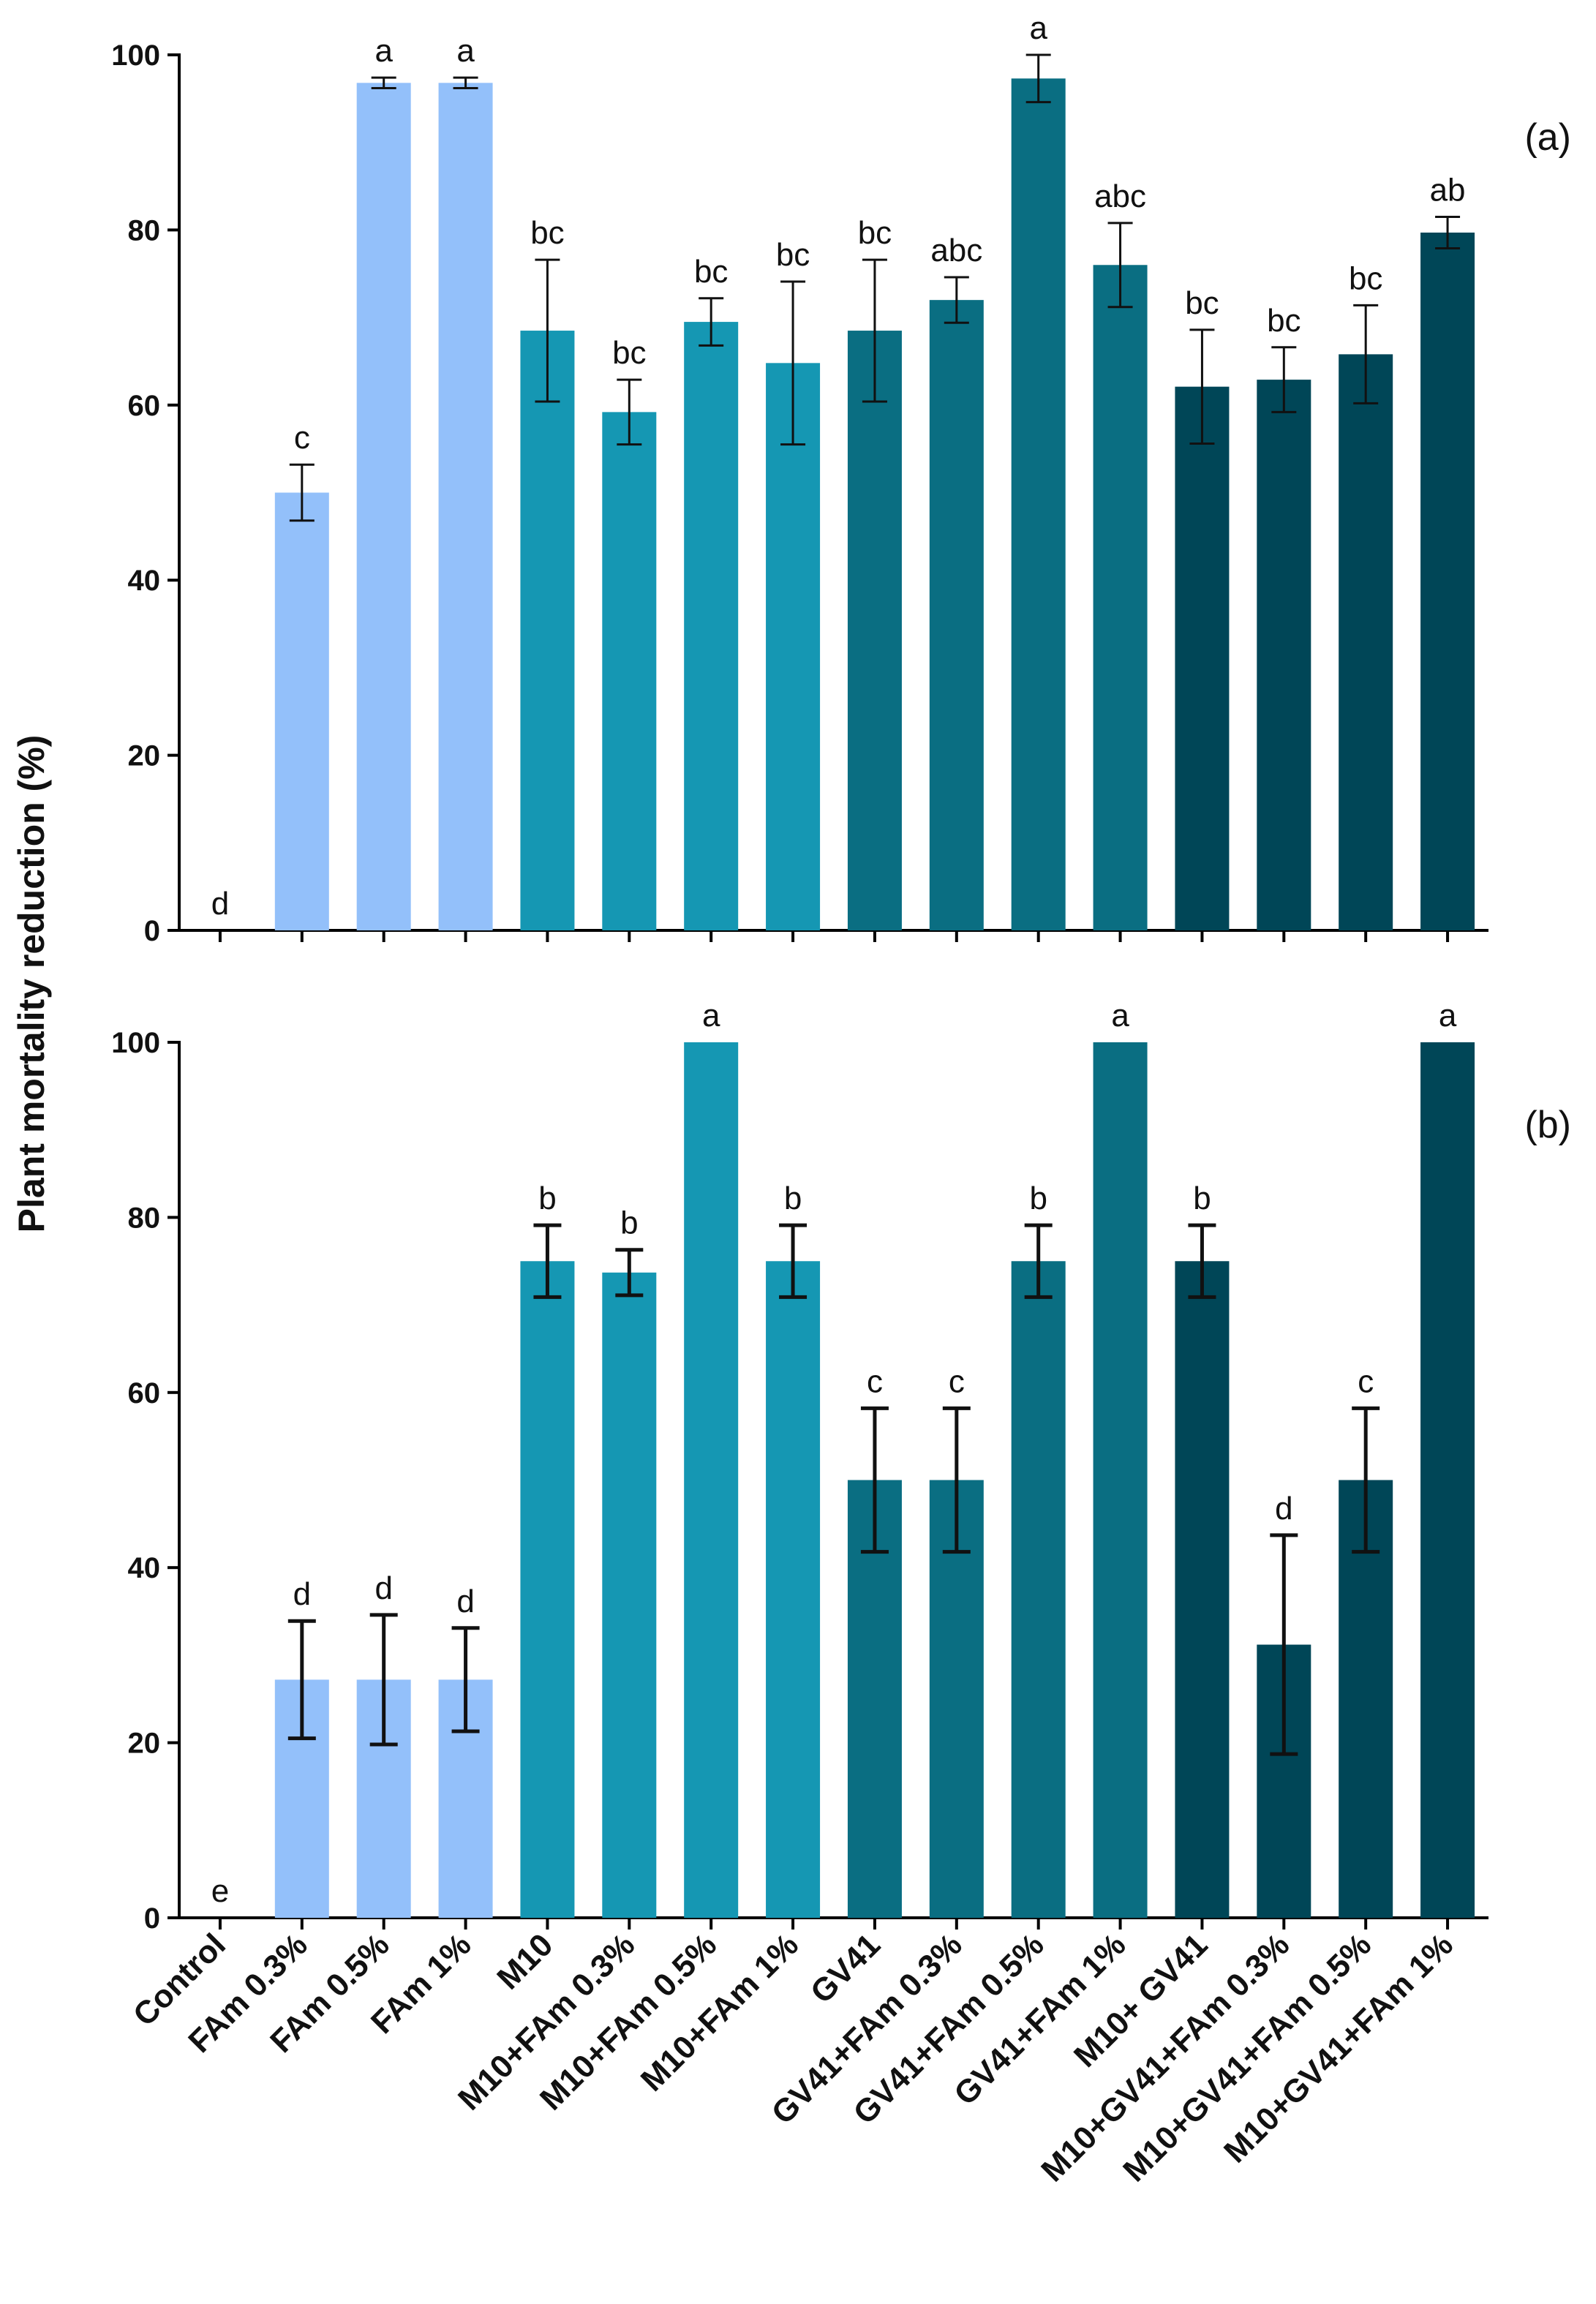  Describe the element at coordinates (302, 438) in the screenshot. I see `significance-label-a-1: c` at that location.